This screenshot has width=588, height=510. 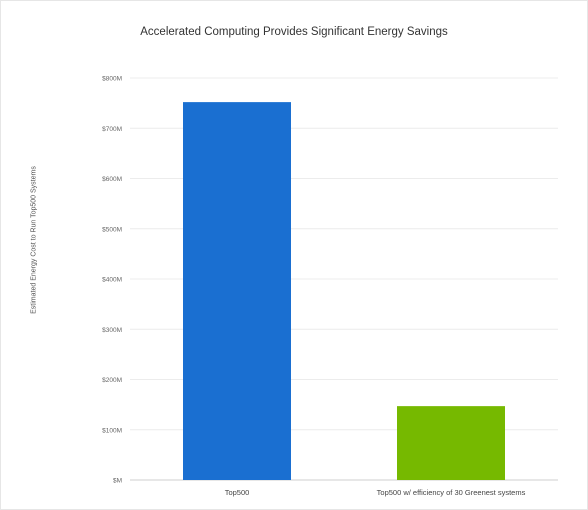 I want to click on y-tick-label: $400M, so click(x=112, y=280).